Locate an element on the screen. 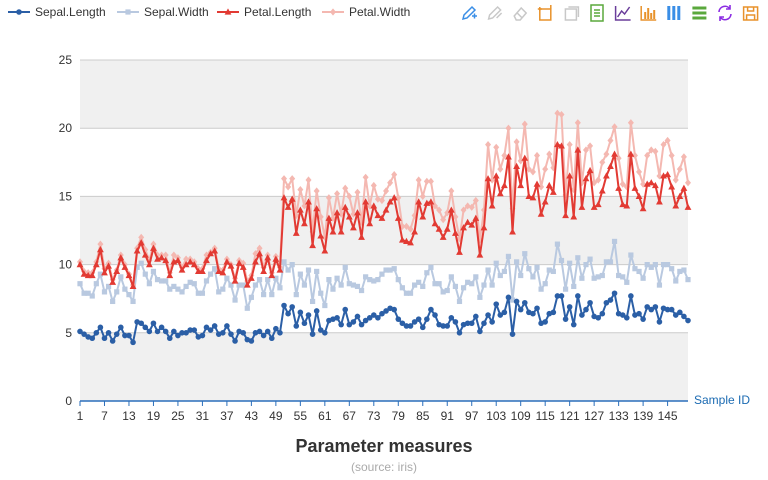  clear-mark-icon is located at coordinates (495, 13).